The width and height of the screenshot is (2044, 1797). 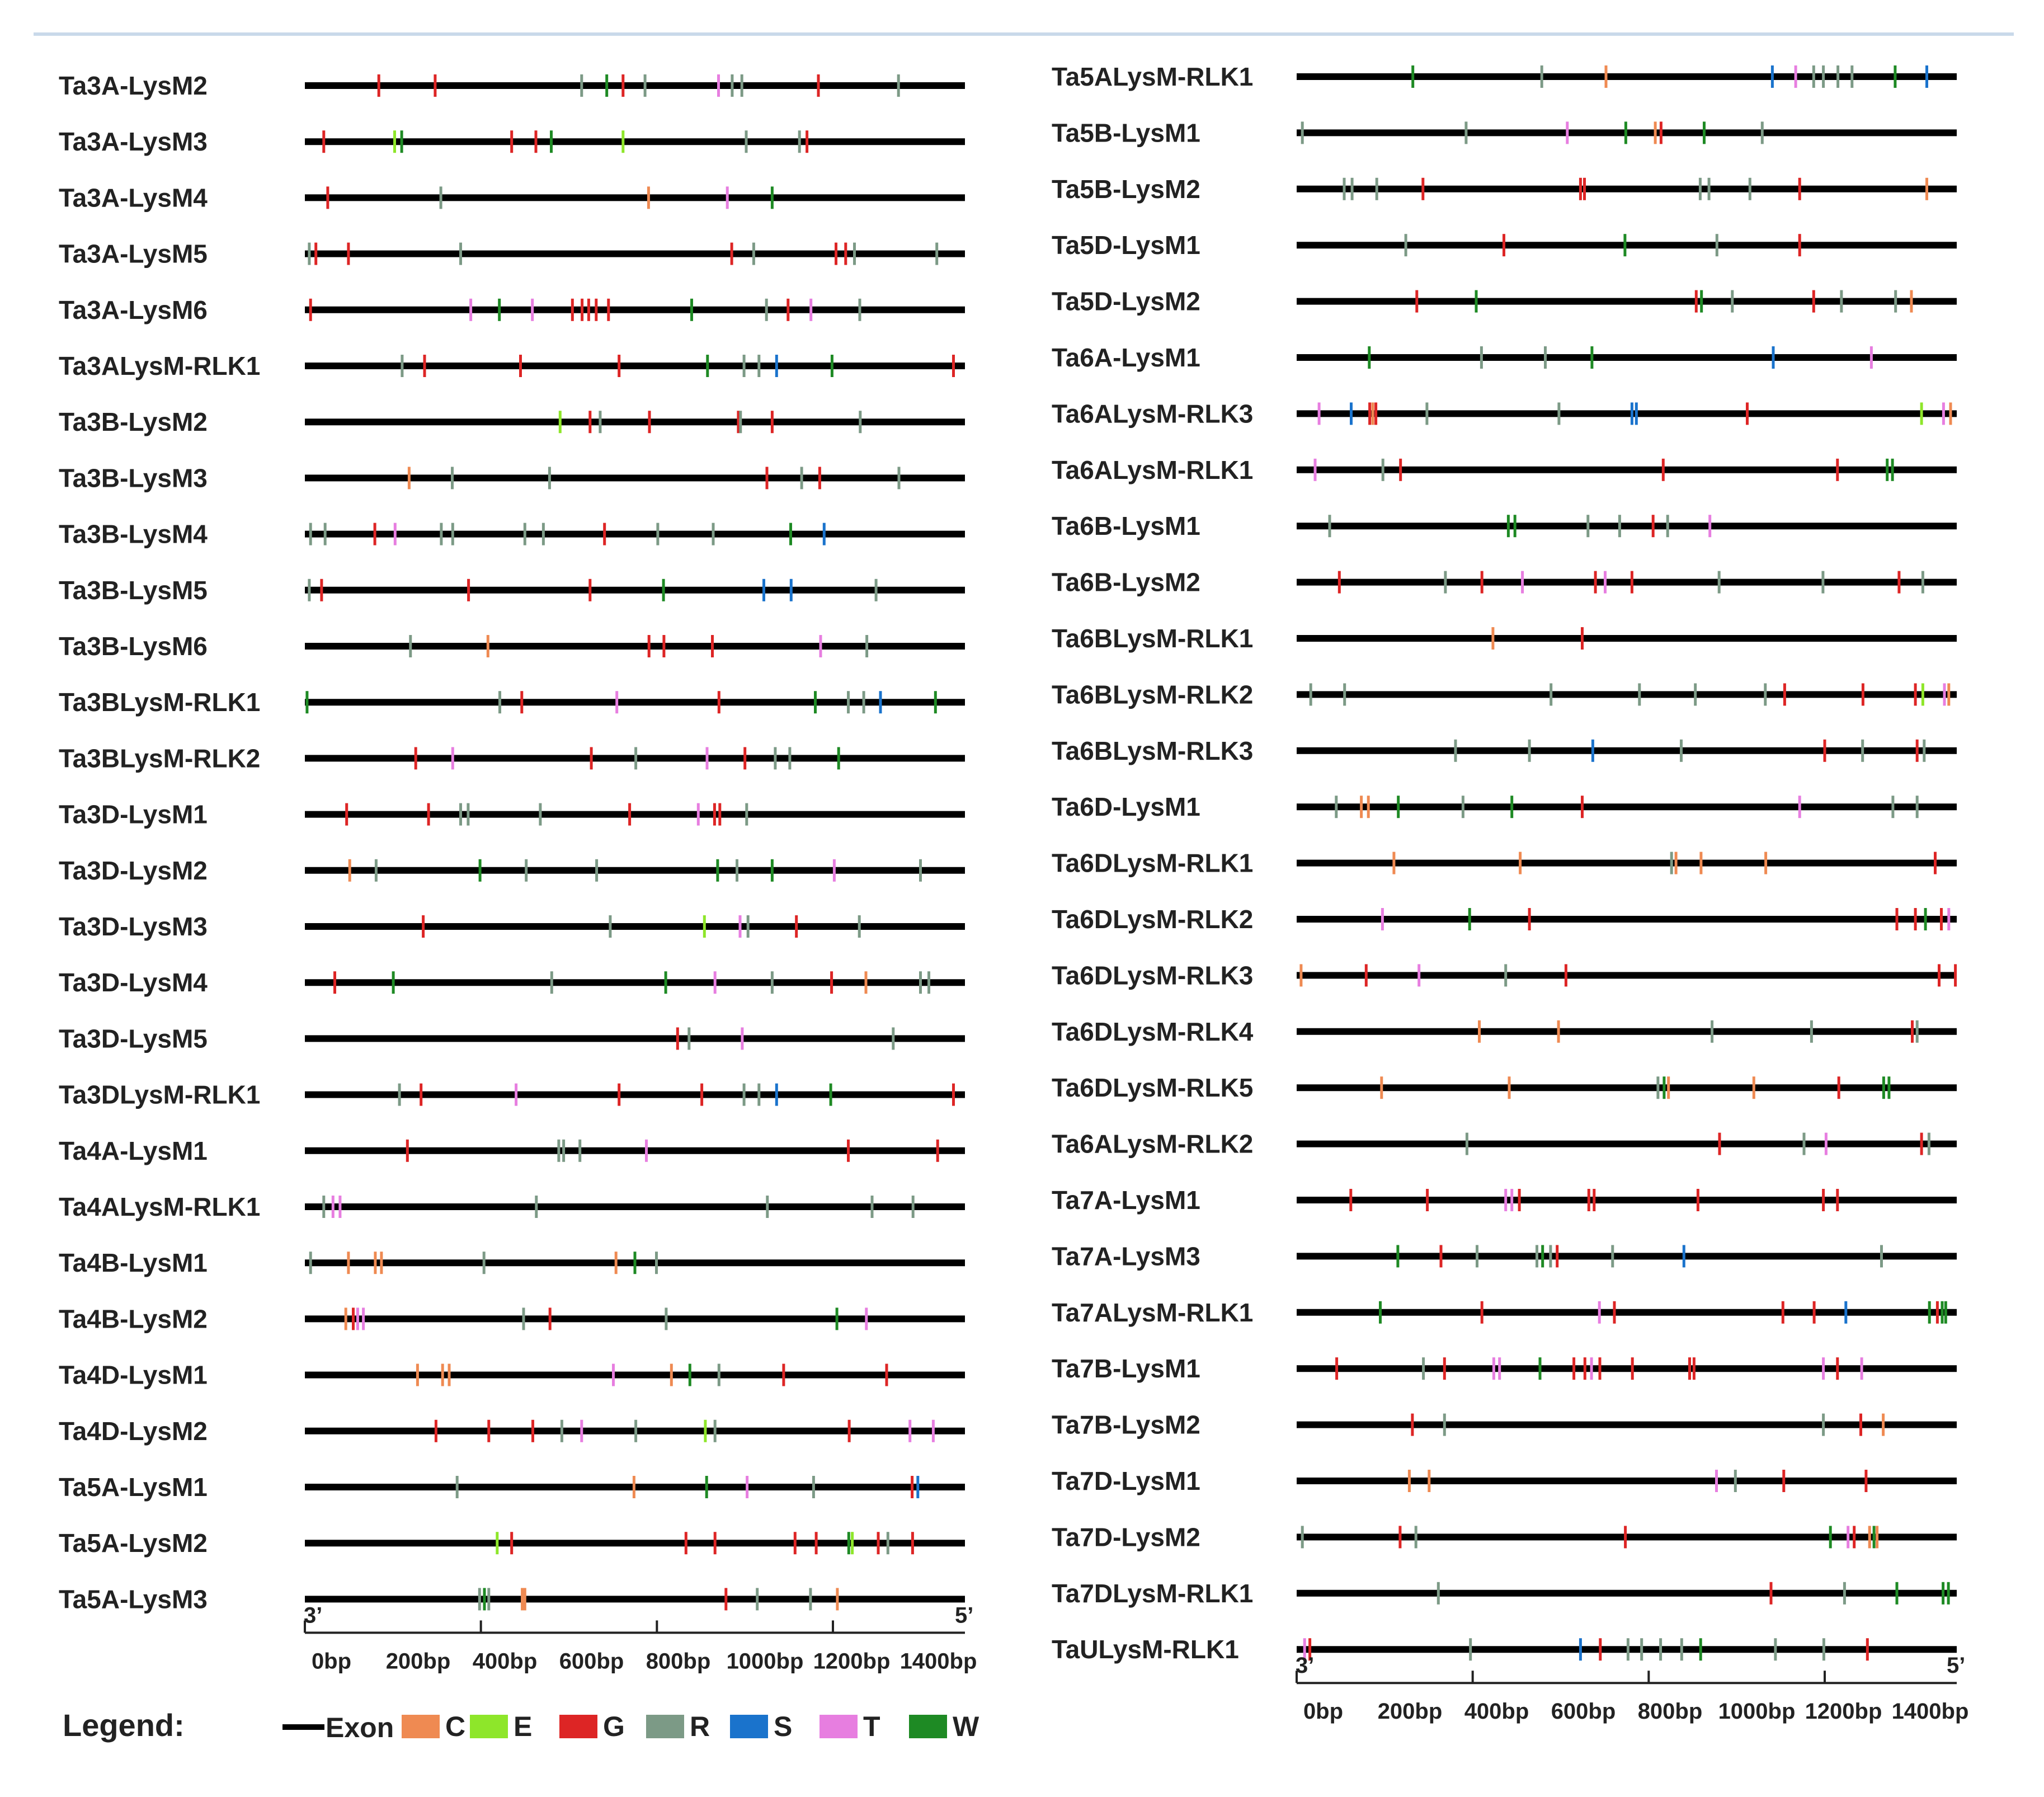 What do you see at coordinates (512, 422) in the screenshot?
I see `gene-row: Ta3B-LysM2` at bounding box center [512, 422].